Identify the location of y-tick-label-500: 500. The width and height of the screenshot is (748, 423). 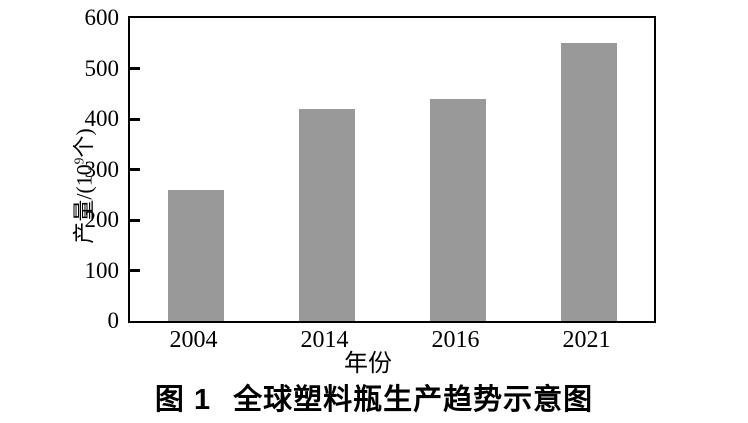
(102, 68).